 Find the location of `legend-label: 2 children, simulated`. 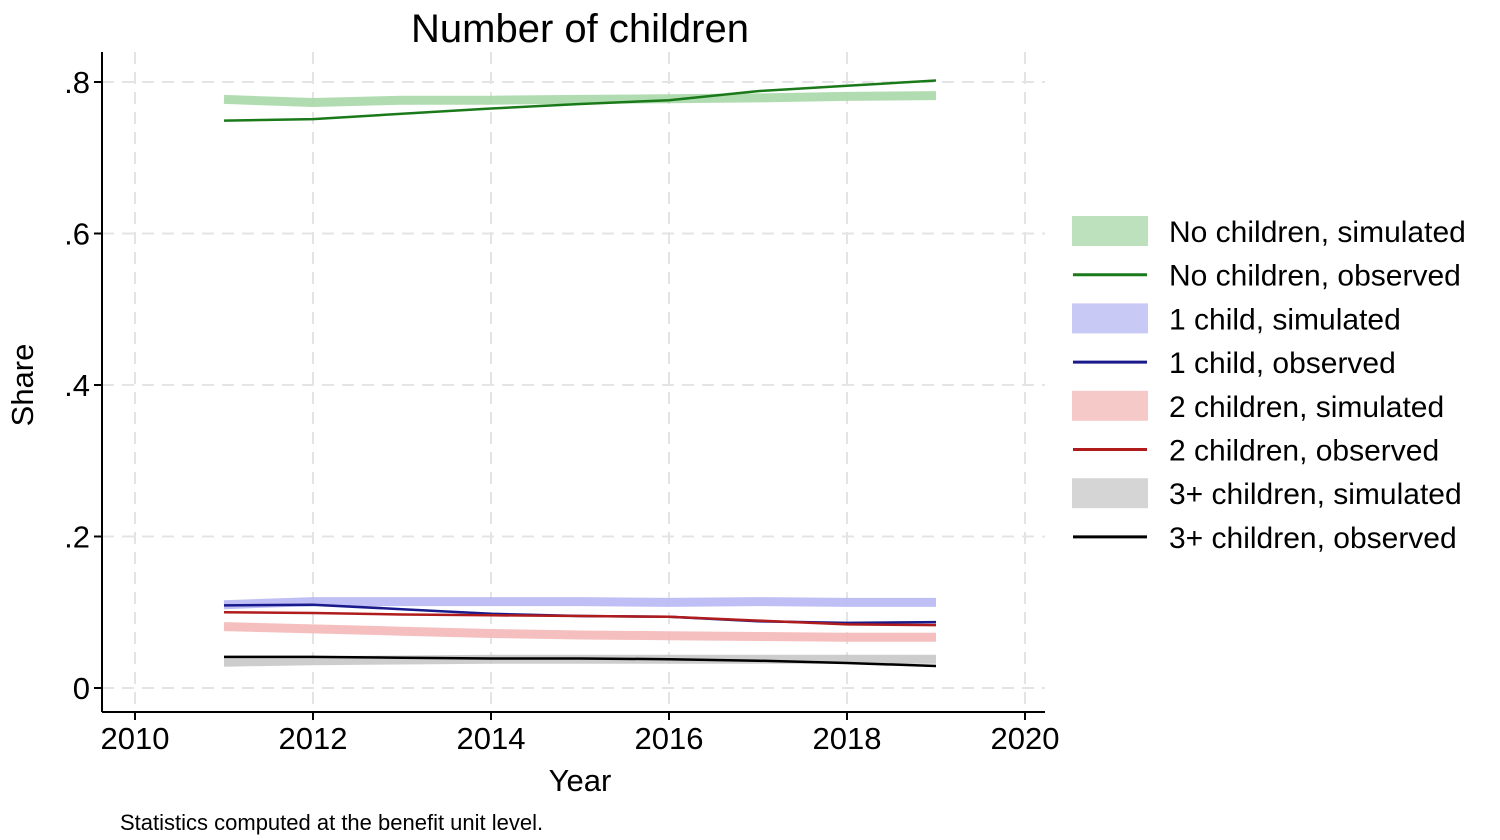

legend-label: 2 children, simulated is located at coordinates (1306, 407).